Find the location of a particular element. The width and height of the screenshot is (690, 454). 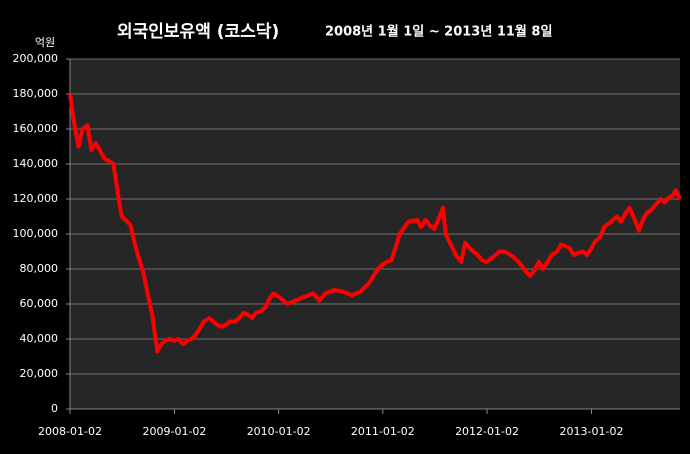

x-tick-label: 2010-01-02 is located at coordinates (279, 431).